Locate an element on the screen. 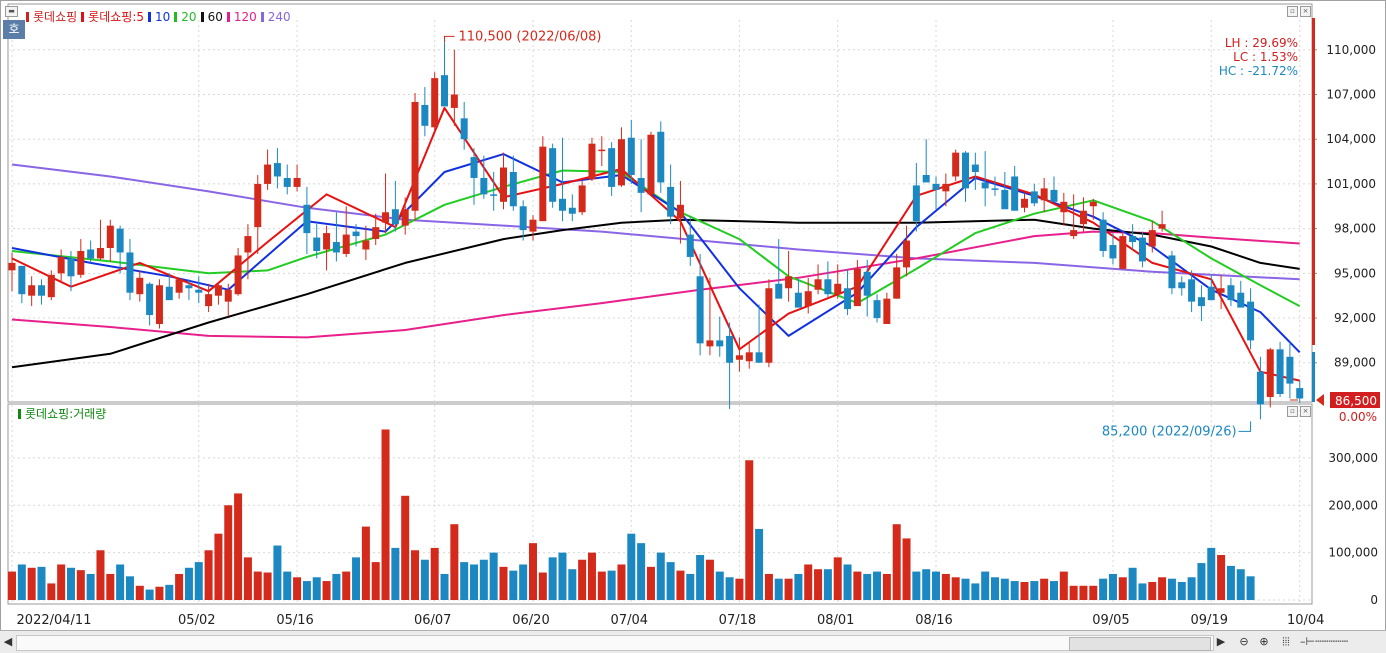  zoom-in-icon: ⊕ is located at coordinates (1264, 641).